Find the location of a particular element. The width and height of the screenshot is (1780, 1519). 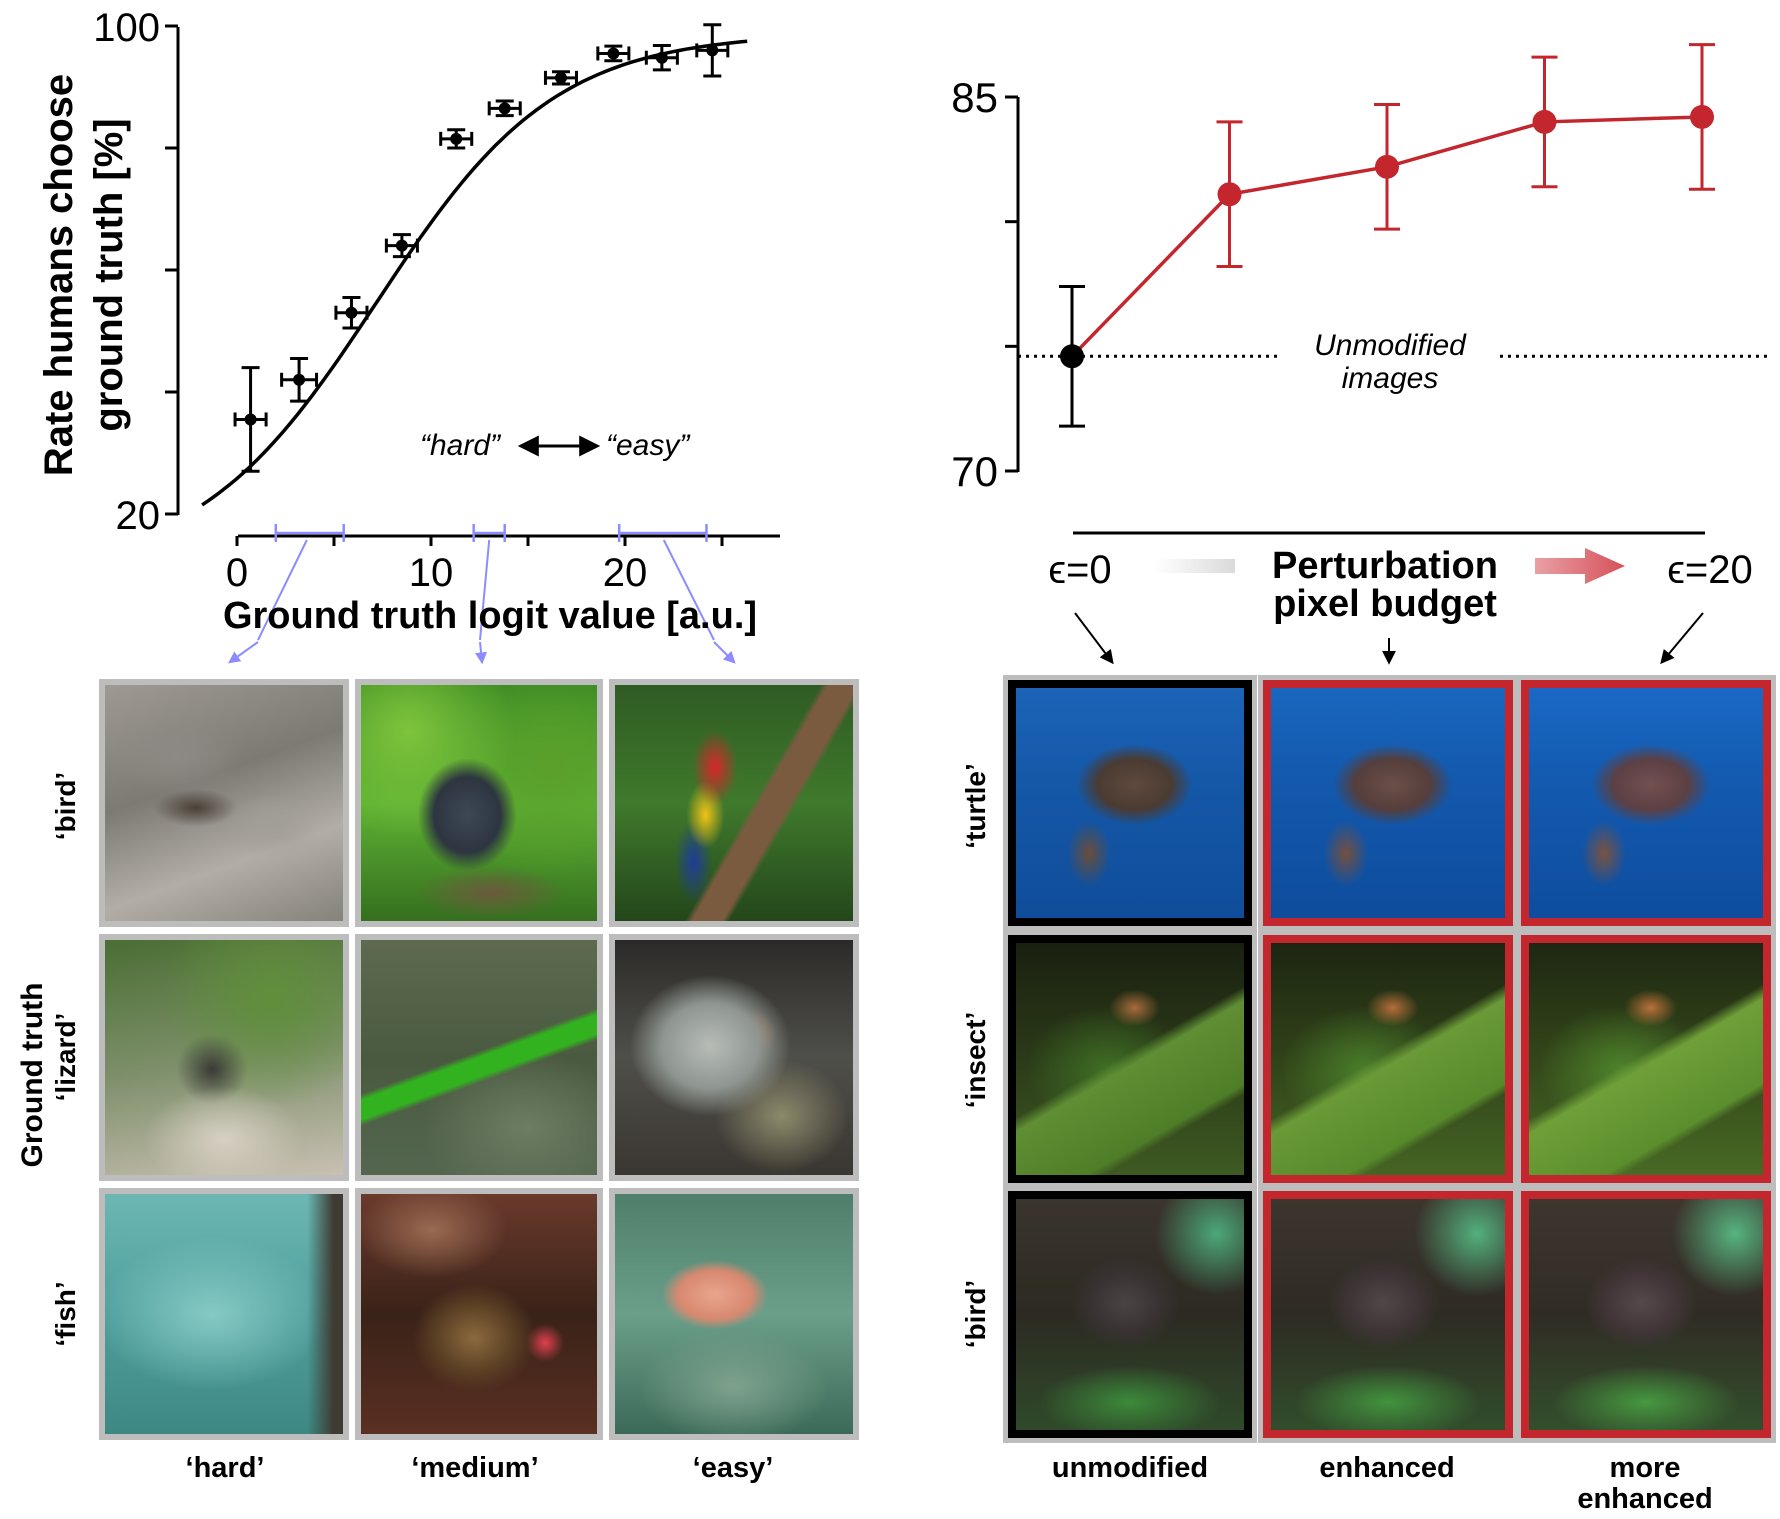

bin-easy-connector is located at coordinates (688, 590).